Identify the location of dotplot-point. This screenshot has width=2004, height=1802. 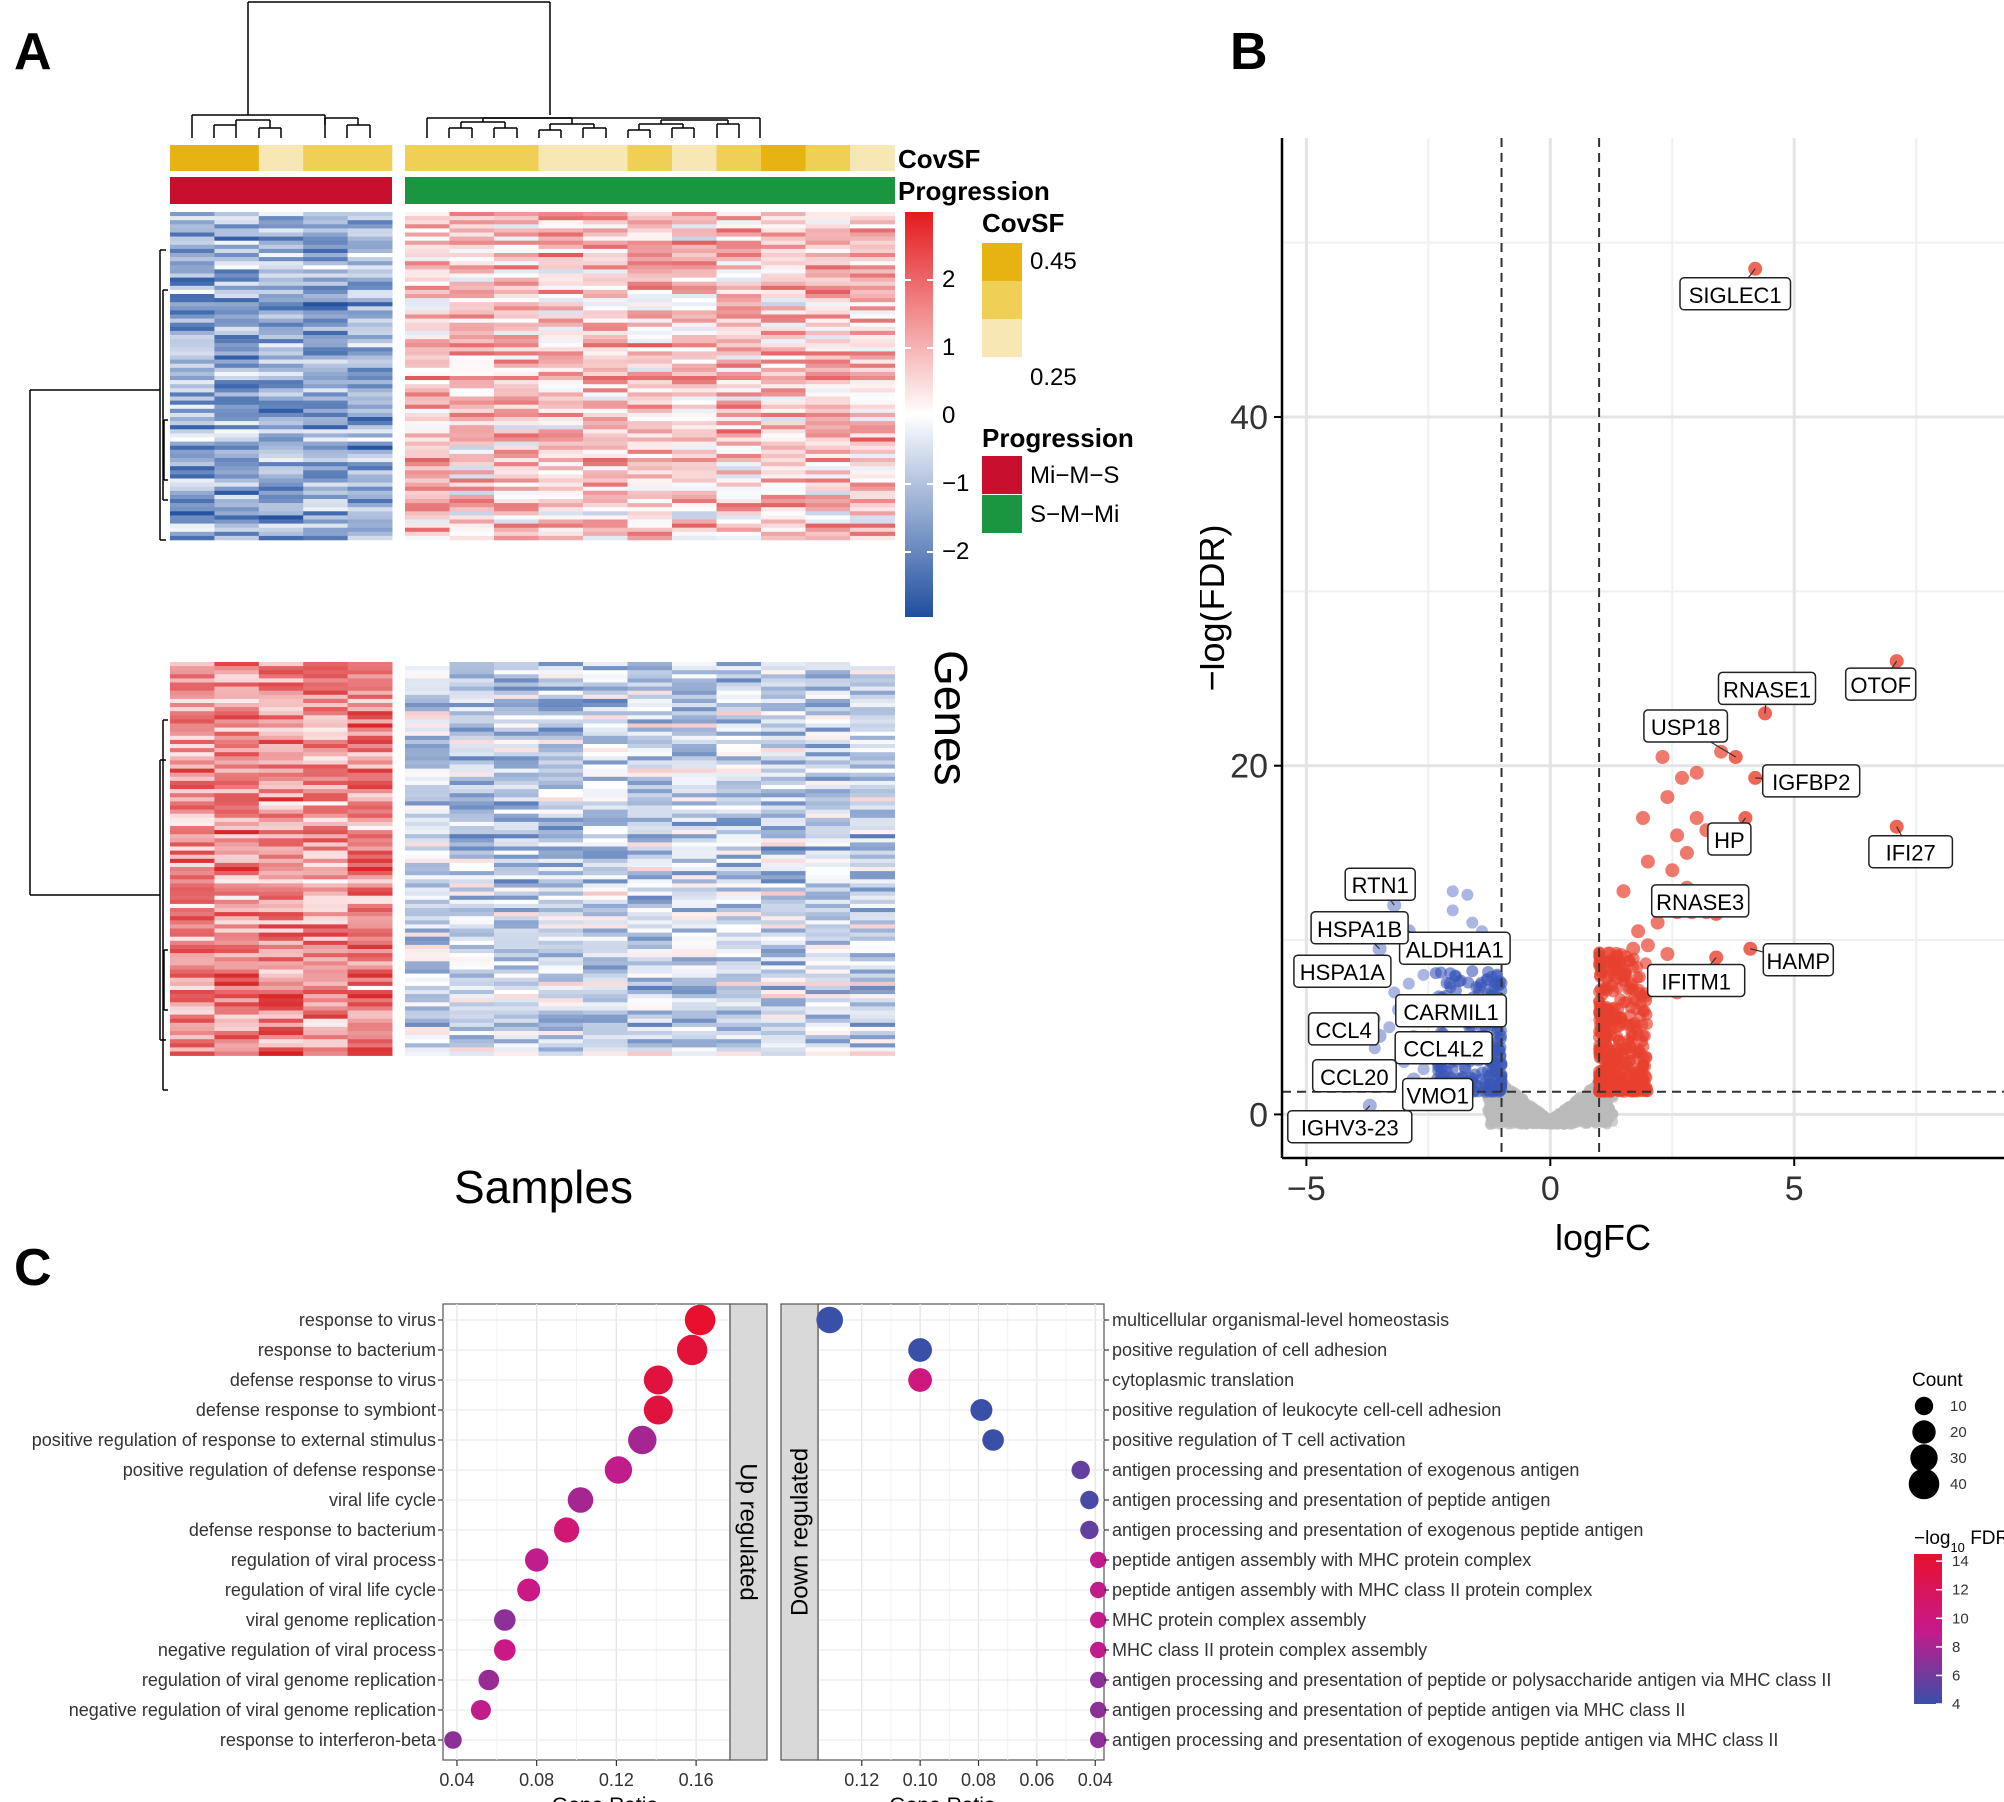
(1098, 1740).